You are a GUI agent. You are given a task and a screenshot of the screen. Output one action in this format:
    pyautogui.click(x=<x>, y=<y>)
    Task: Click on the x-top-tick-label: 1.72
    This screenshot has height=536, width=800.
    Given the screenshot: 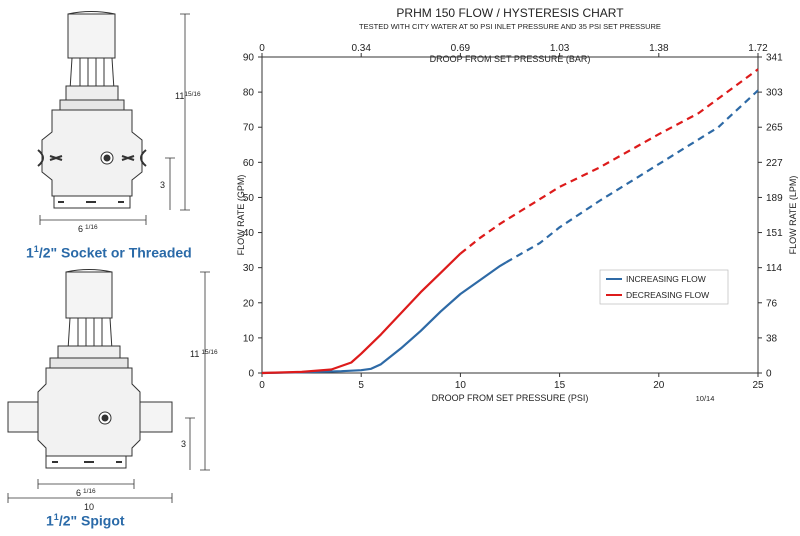 What is the action you would take?
    pyautogui.click(x=758, y=48)
    